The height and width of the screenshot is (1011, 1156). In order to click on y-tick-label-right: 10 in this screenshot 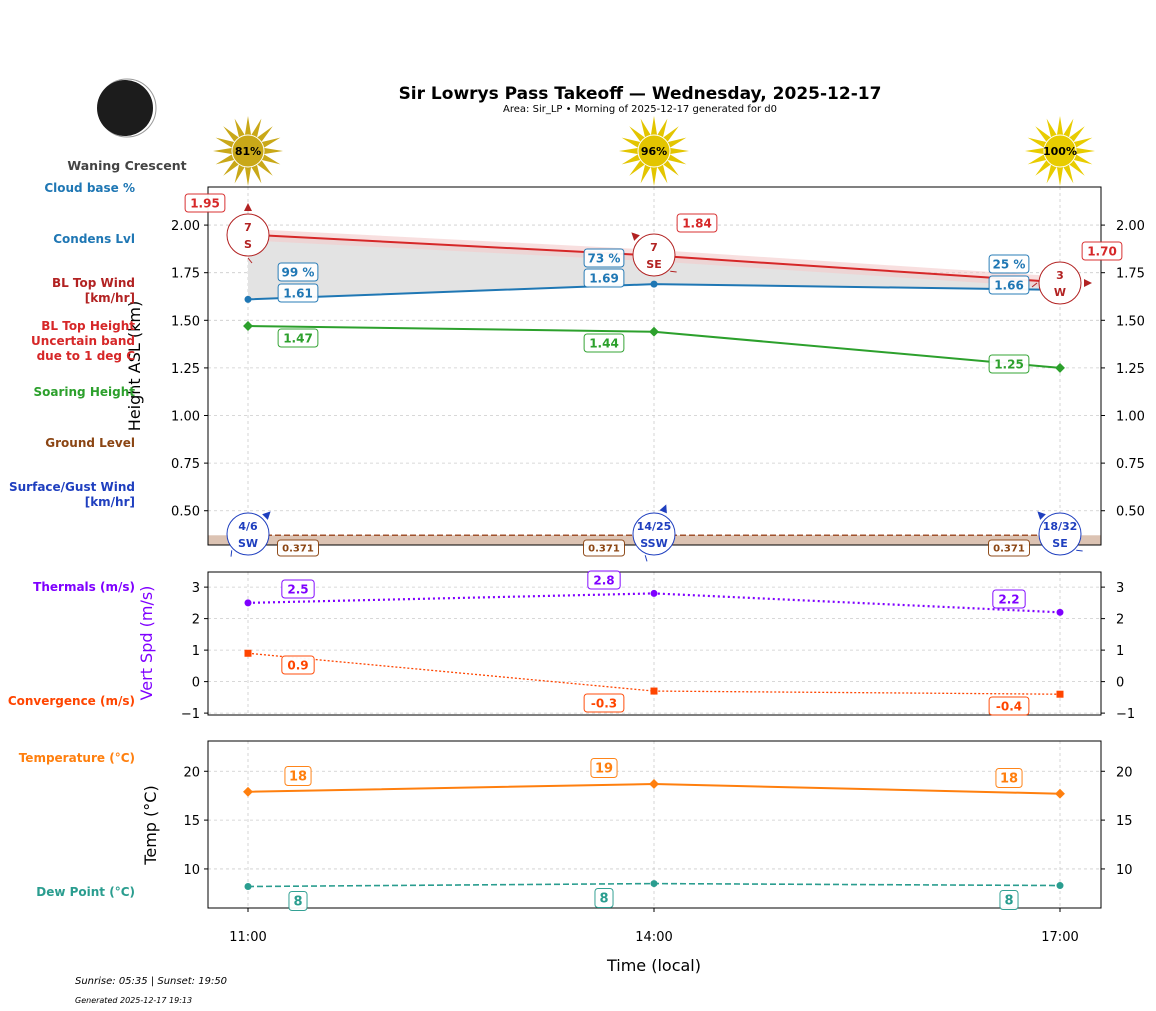, I will do `click(1124, 870)`.